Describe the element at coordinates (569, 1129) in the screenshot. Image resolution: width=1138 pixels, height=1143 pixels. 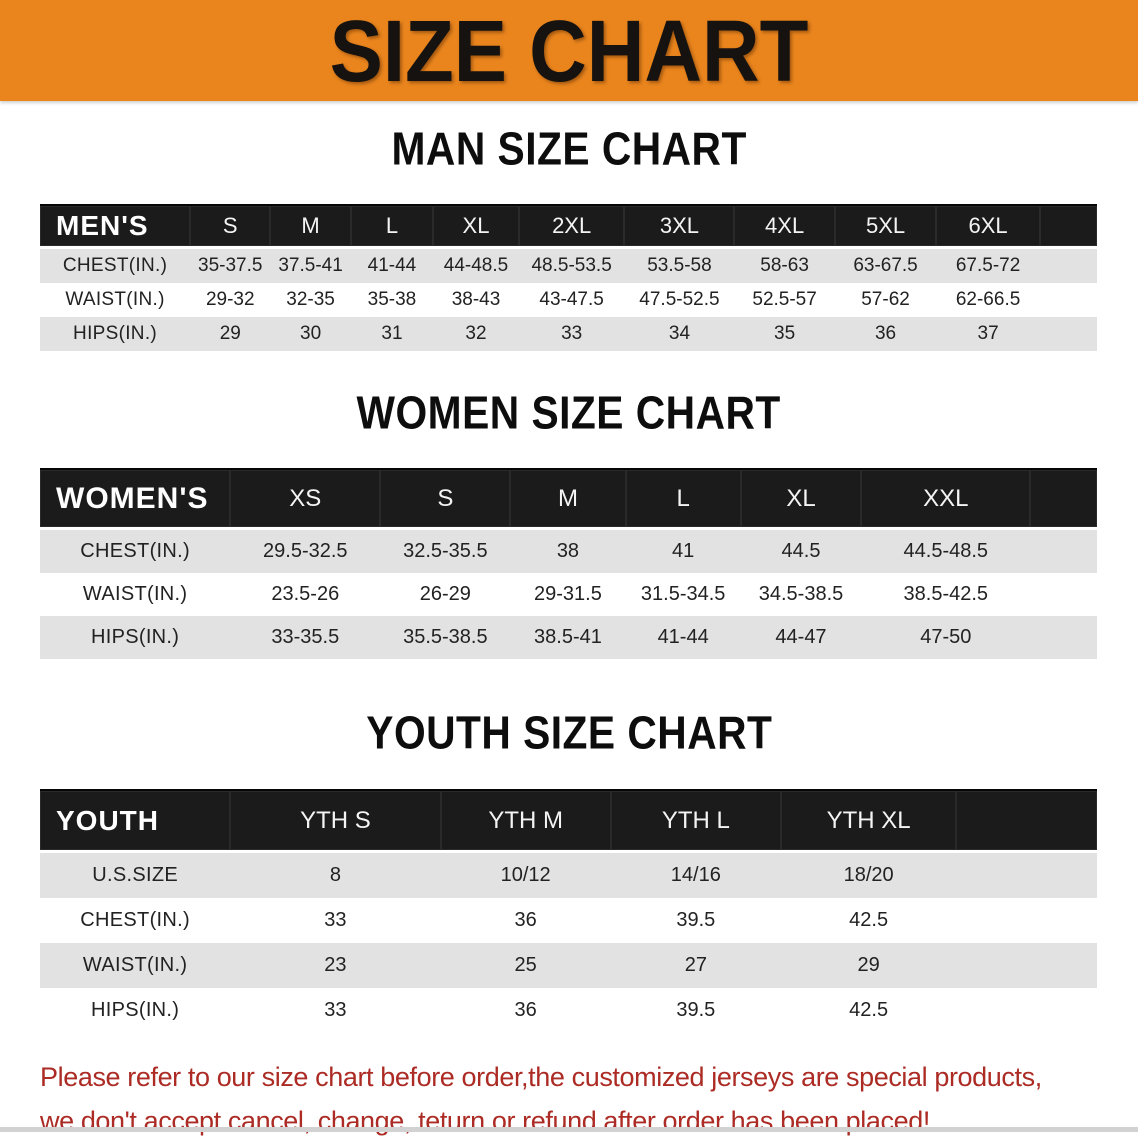
I see `bottom-edge-divider` at that location.